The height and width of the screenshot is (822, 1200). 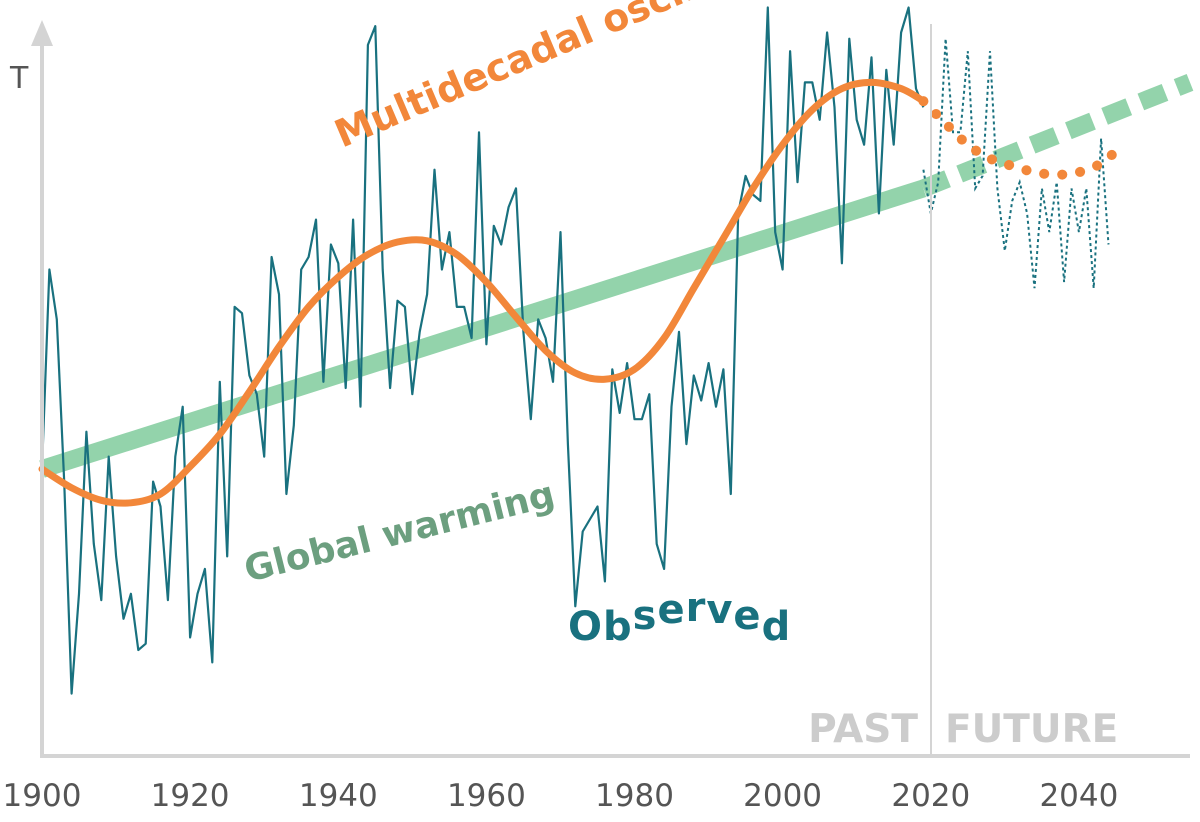 I want to click on oscillation-annotation: Multidecadal oscillation, so click(x=571, y=78).